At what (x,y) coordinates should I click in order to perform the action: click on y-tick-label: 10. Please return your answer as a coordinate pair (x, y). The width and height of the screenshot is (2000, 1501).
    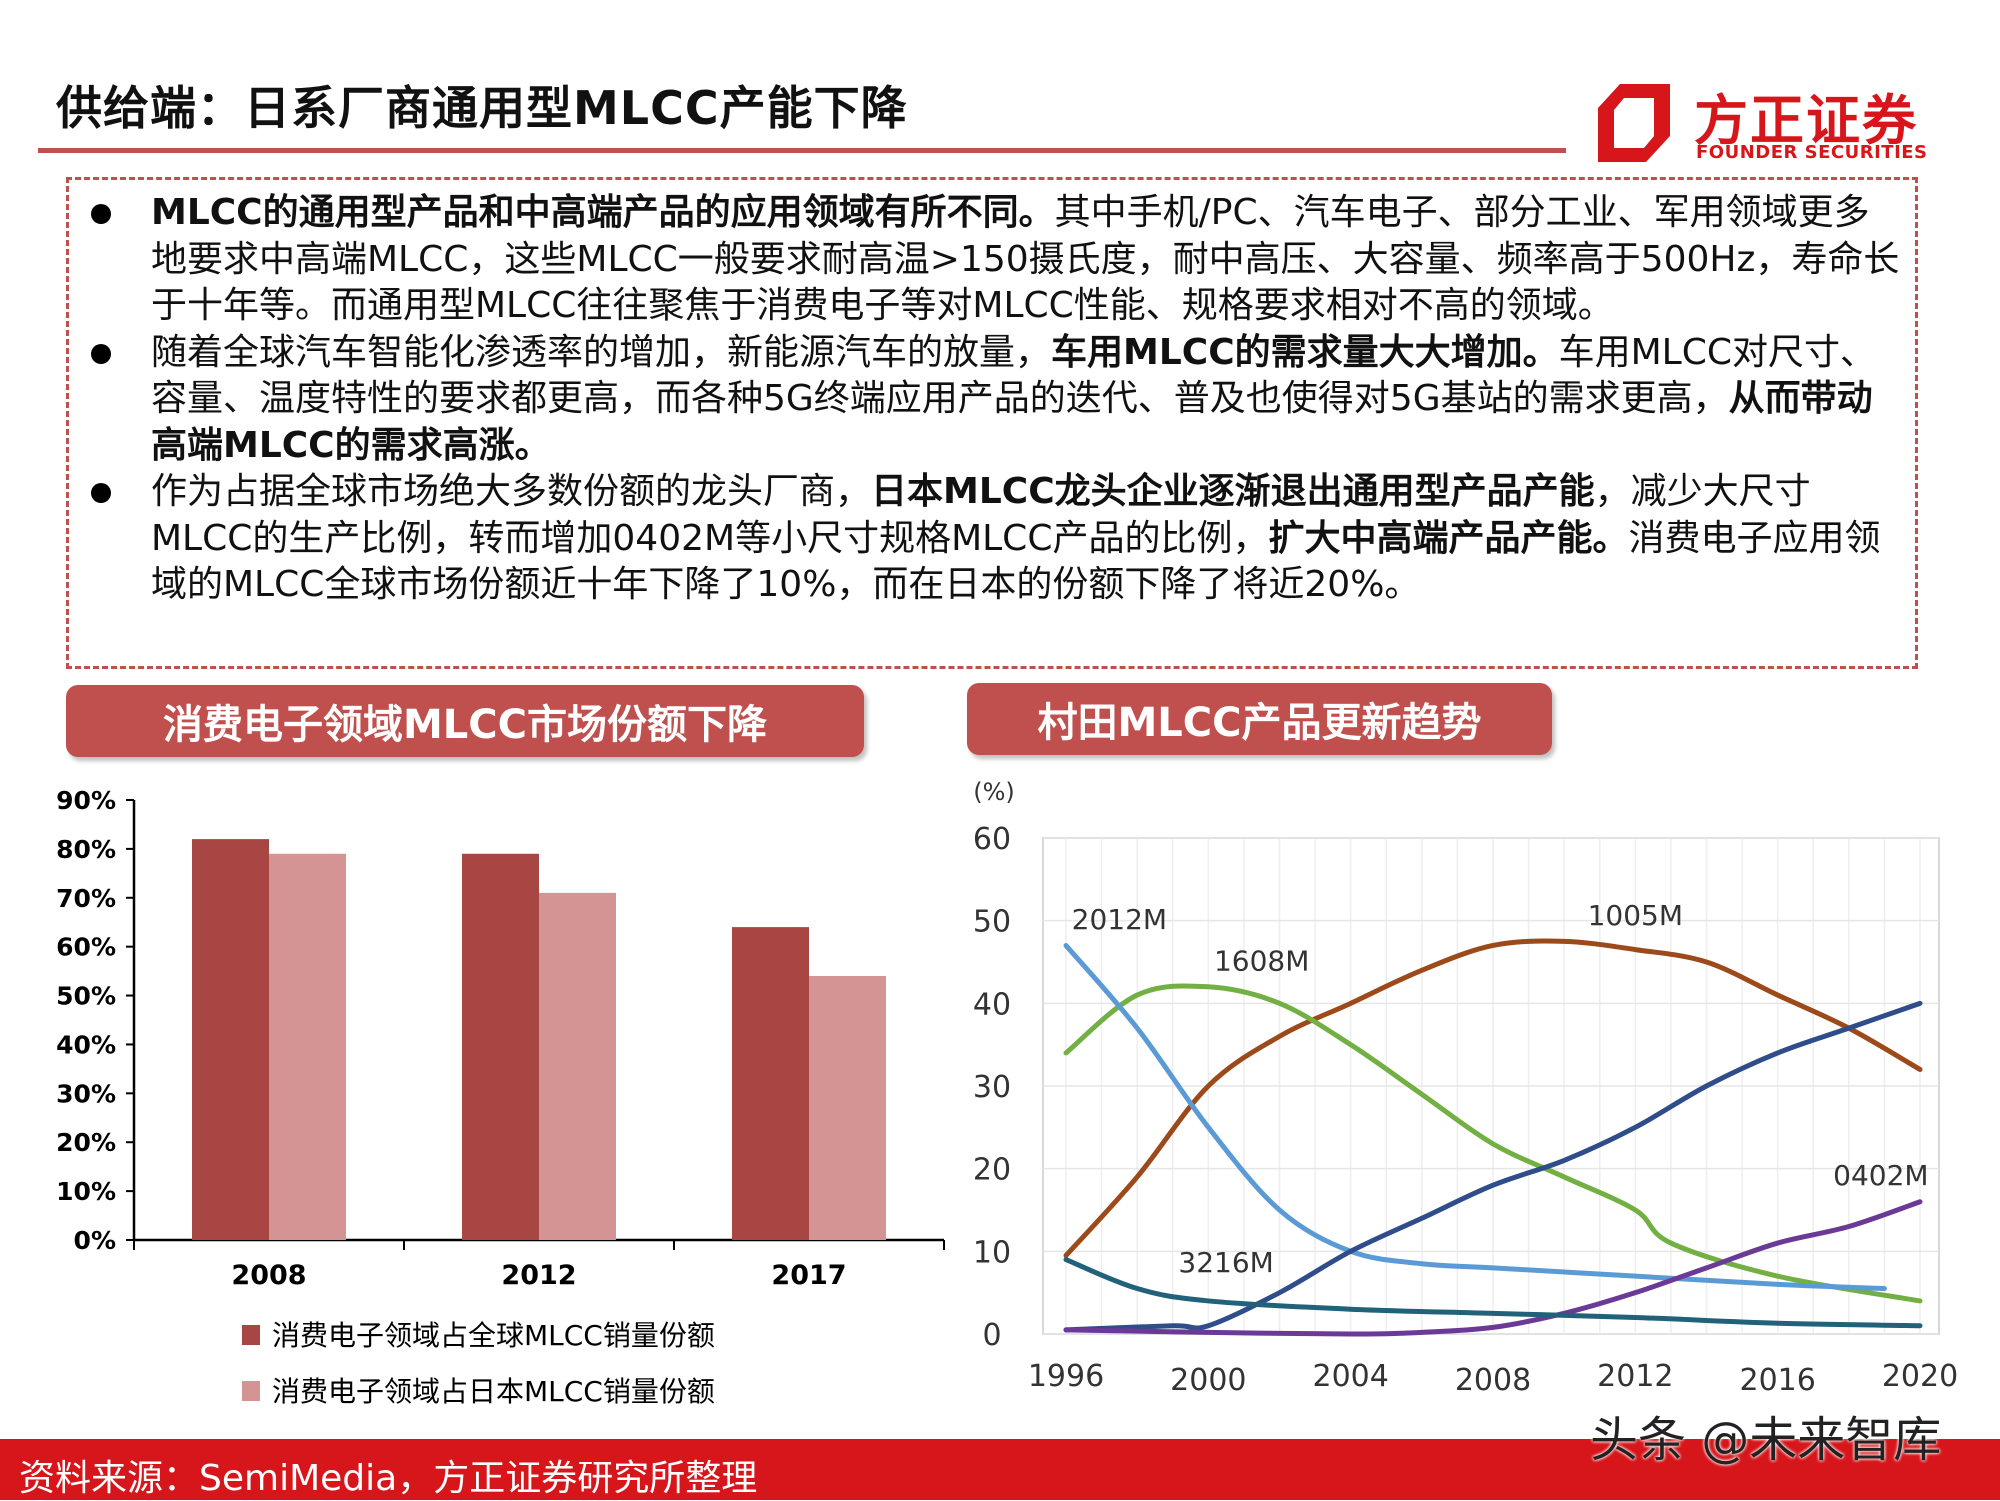
    Looking at the image, I should click on (992, 1252).